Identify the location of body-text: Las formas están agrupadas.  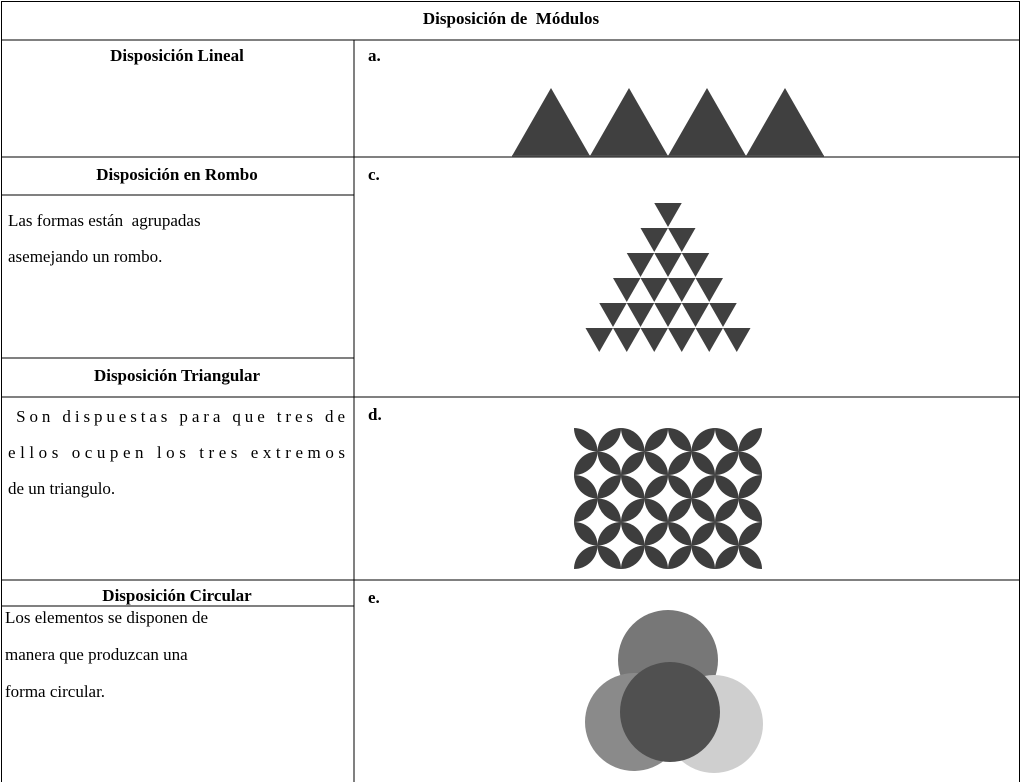
(104, 220).